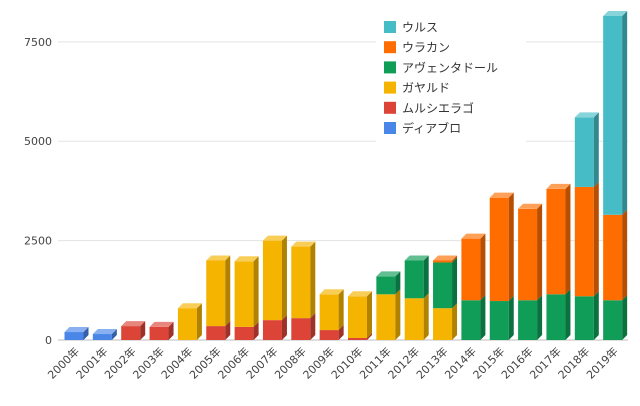  I want to click on legend-item: ディアブロ, so click(422, 128).